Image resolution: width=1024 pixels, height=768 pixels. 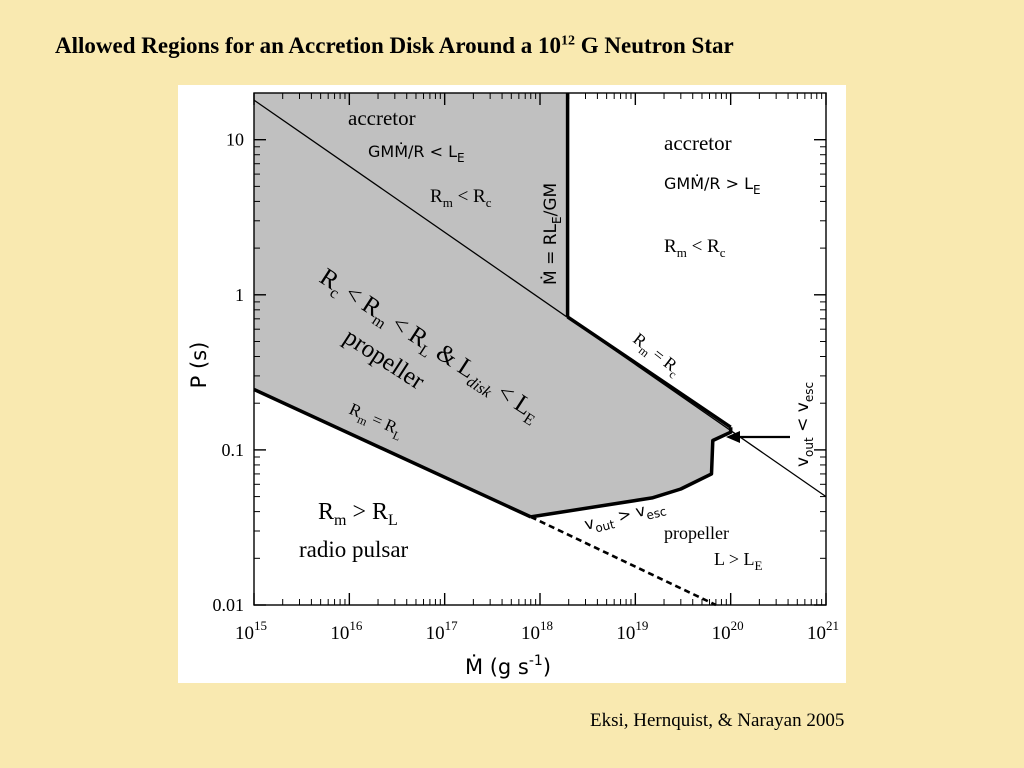 What do you see at coordinates (235, 140) in the screenshot?
I see `y-tick-label-1: 10` at bounding box center [235, 140].